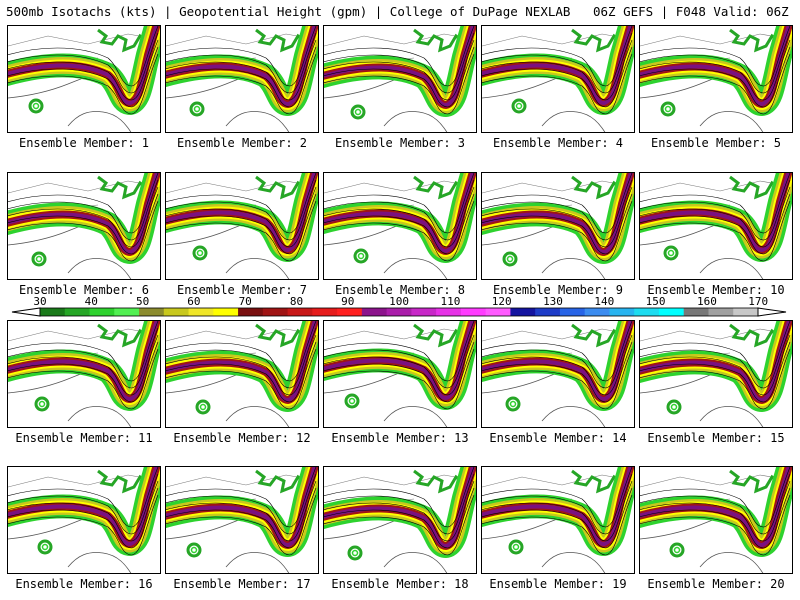 The height and width of the screenshot is (600, 800). Describe the element at coordinates (84, 438) in the screenshot. I see `ensemble-member-caption: Ensemble Member: 11` at that location.